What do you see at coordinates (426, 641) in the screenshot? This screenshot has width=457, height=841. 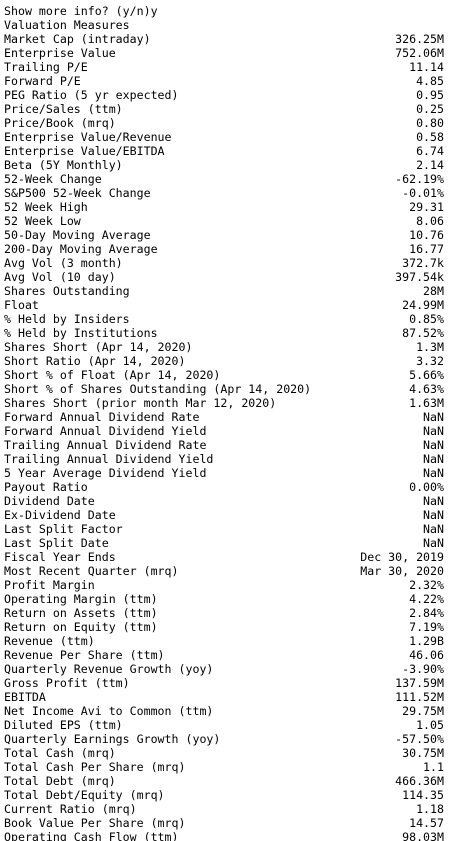 I see `stat-value: 1.29B` at bounding box center [426, 641].